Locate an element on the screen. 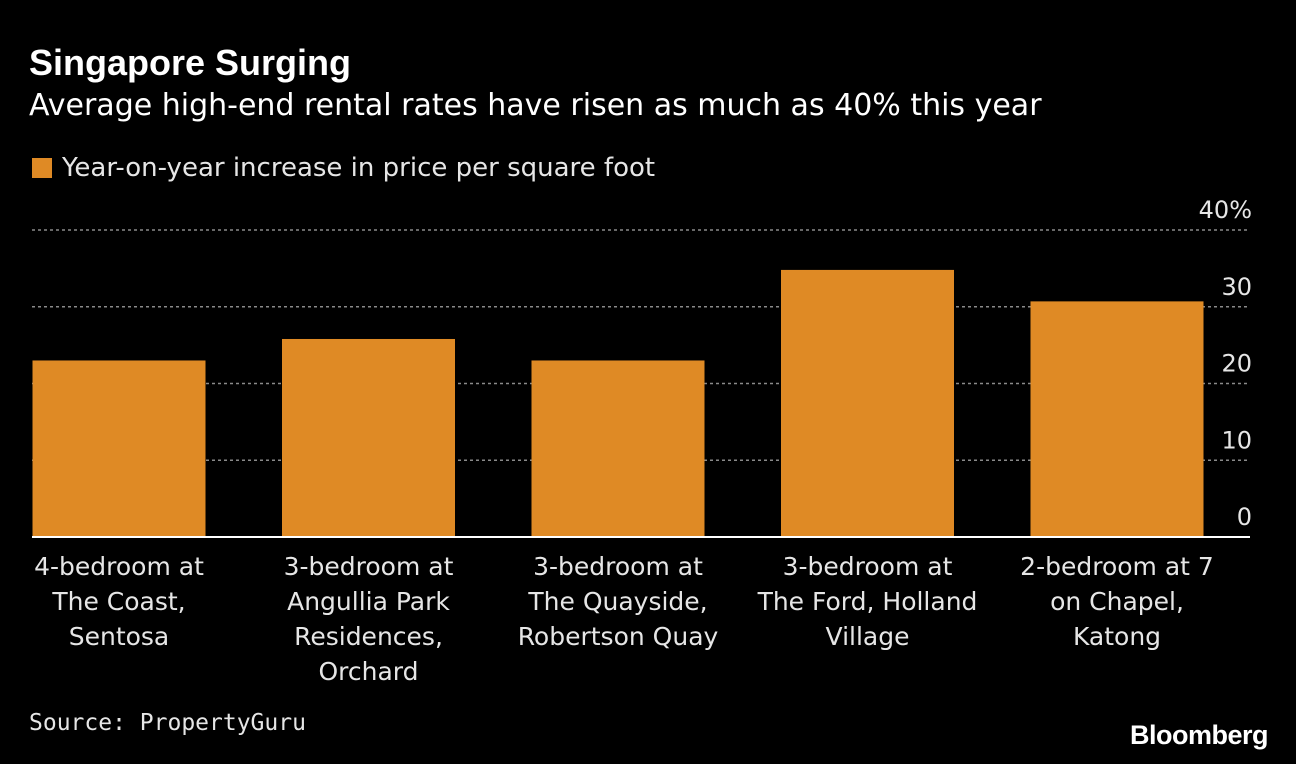  y-tick-label: 30 is located at coordinates (1236, 287).